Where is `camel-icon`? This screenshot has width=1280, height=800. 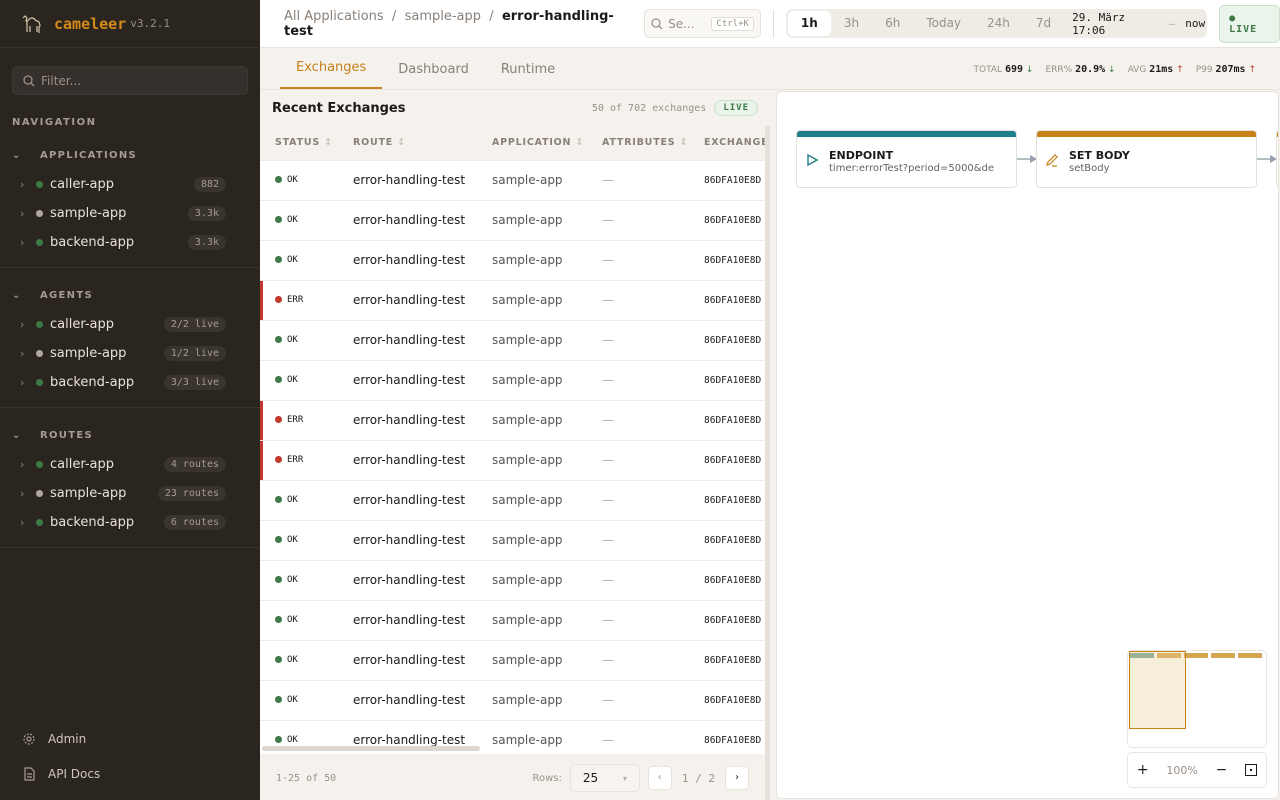 camel-icon is located at coordinates (31, 23).